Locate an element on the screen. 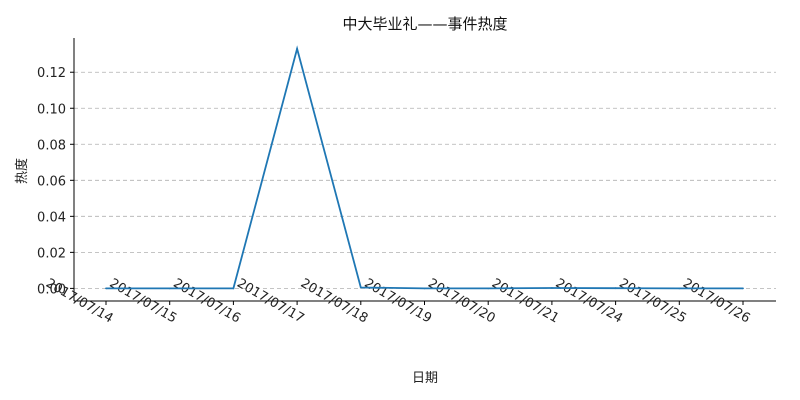  y-ticks: 0.00 0.02 0.04 0.06 0.08 0.10 0.12 is located at coordinates (55, 181).